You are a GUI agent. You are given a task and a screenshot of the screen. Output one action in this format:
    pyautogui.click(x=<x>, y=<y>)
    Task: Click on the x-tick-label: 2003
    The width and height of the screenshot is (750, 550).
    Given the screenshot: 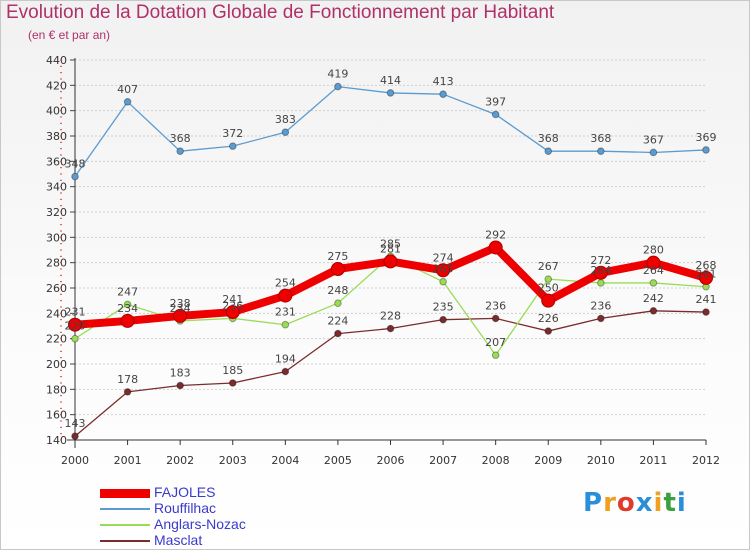 What is the action you would take?
    pyautogui.click(x=233, y=460)
    